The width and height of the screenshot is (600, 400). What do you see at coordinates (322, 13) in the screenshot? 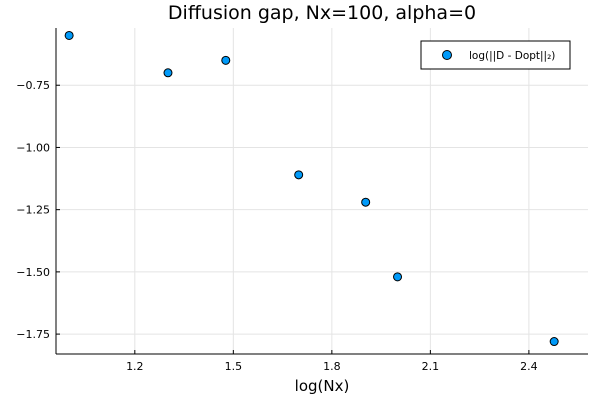
I see `chart-title: Diffusion gap, Nx=100, alpha=0` at bounding box center [322, 13].